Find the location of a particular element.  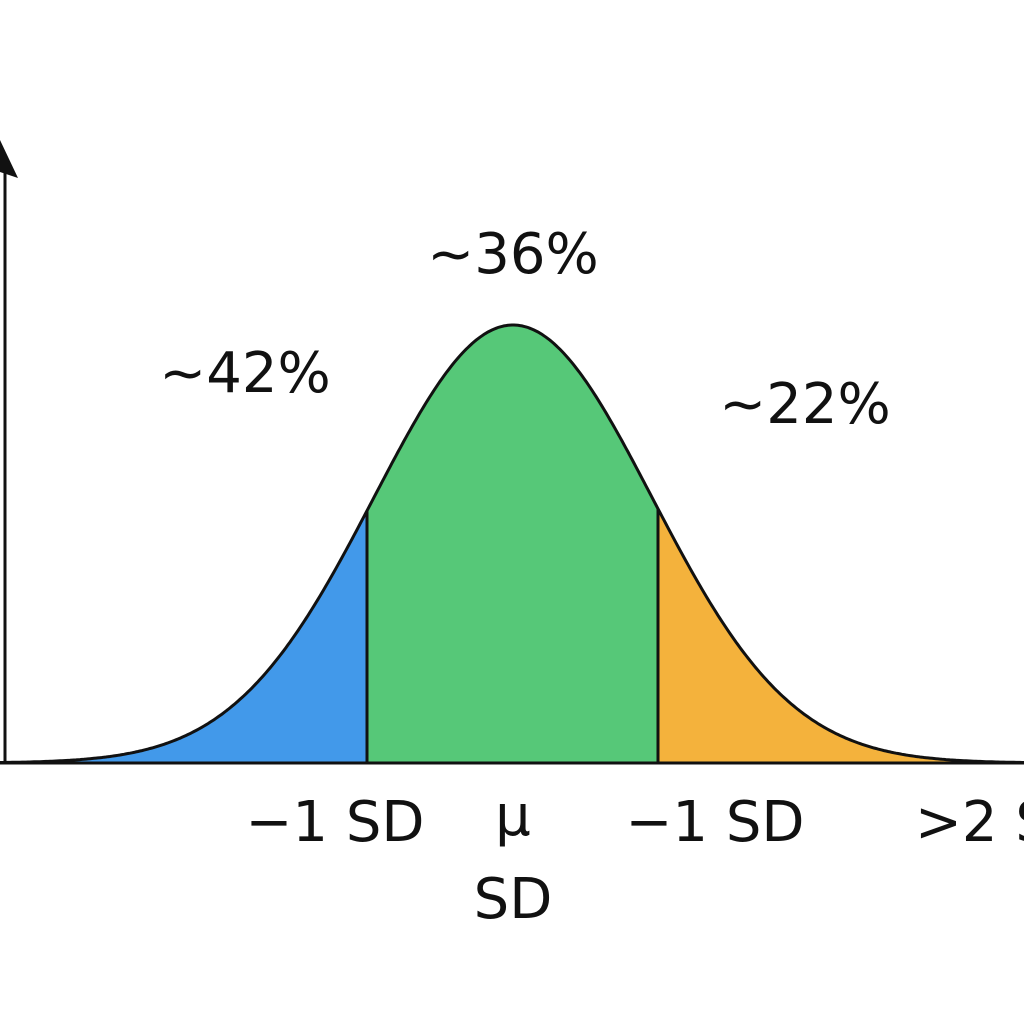

region-label: ~22% is located at coordinates (804, 404).